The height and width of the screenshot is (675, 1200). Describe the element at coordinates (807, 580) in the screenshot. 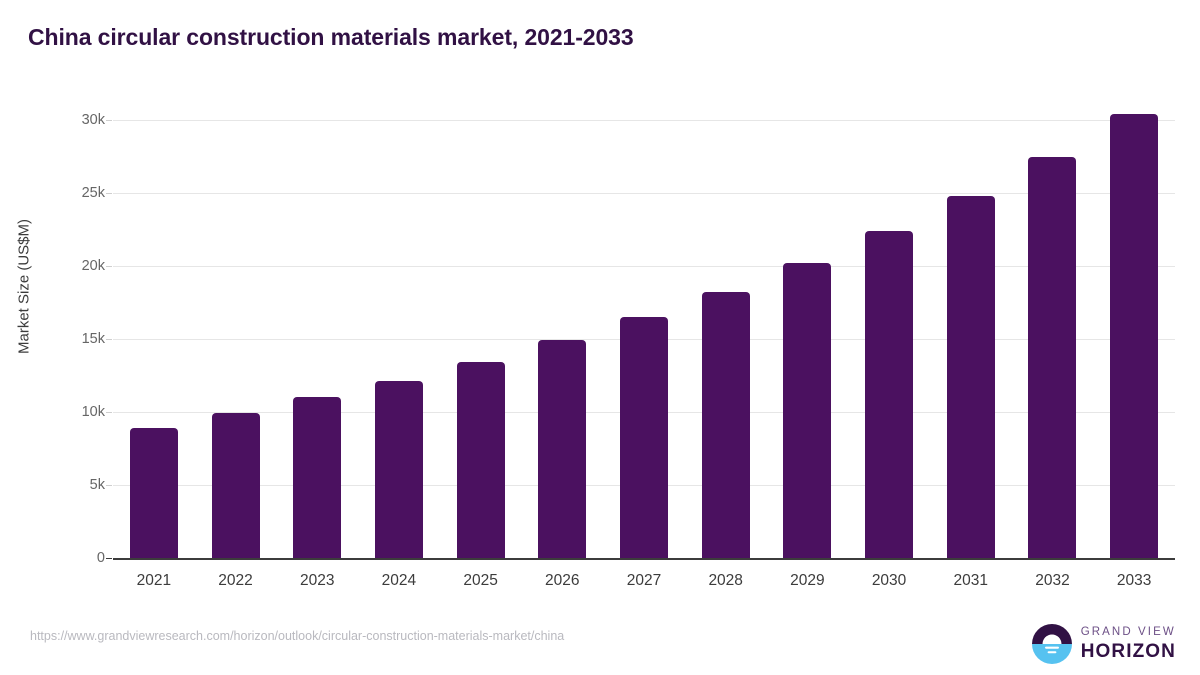

I see `x-axis-tick-label: 2029` at that location.